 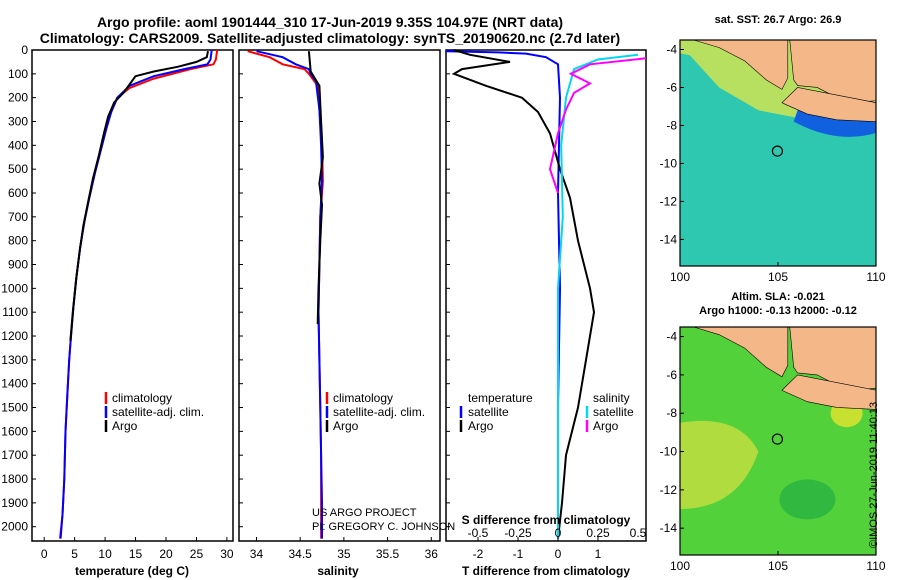 What do you see at coordinates (300, 554) in the screenshot?
I see `x-tick-label: 34.5` at bounding box center [300, 554].